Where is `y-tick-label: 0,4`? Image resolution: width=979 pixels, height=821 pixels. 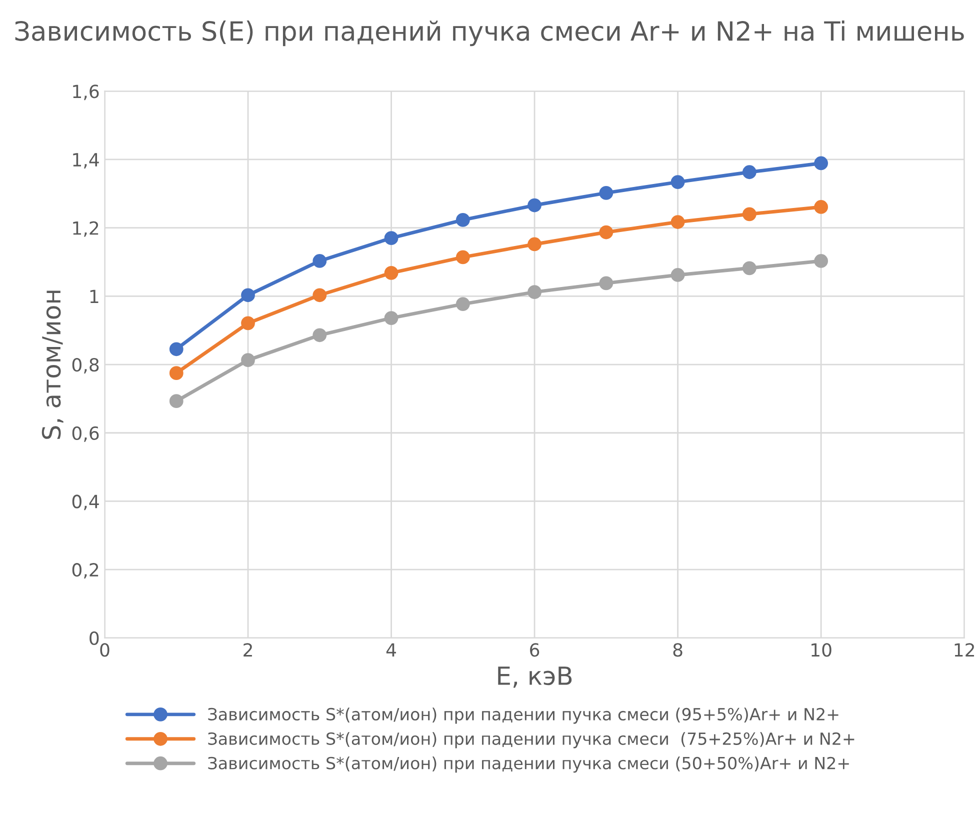 y-tick-label: 0,4 is located at coordinates (85, 502).